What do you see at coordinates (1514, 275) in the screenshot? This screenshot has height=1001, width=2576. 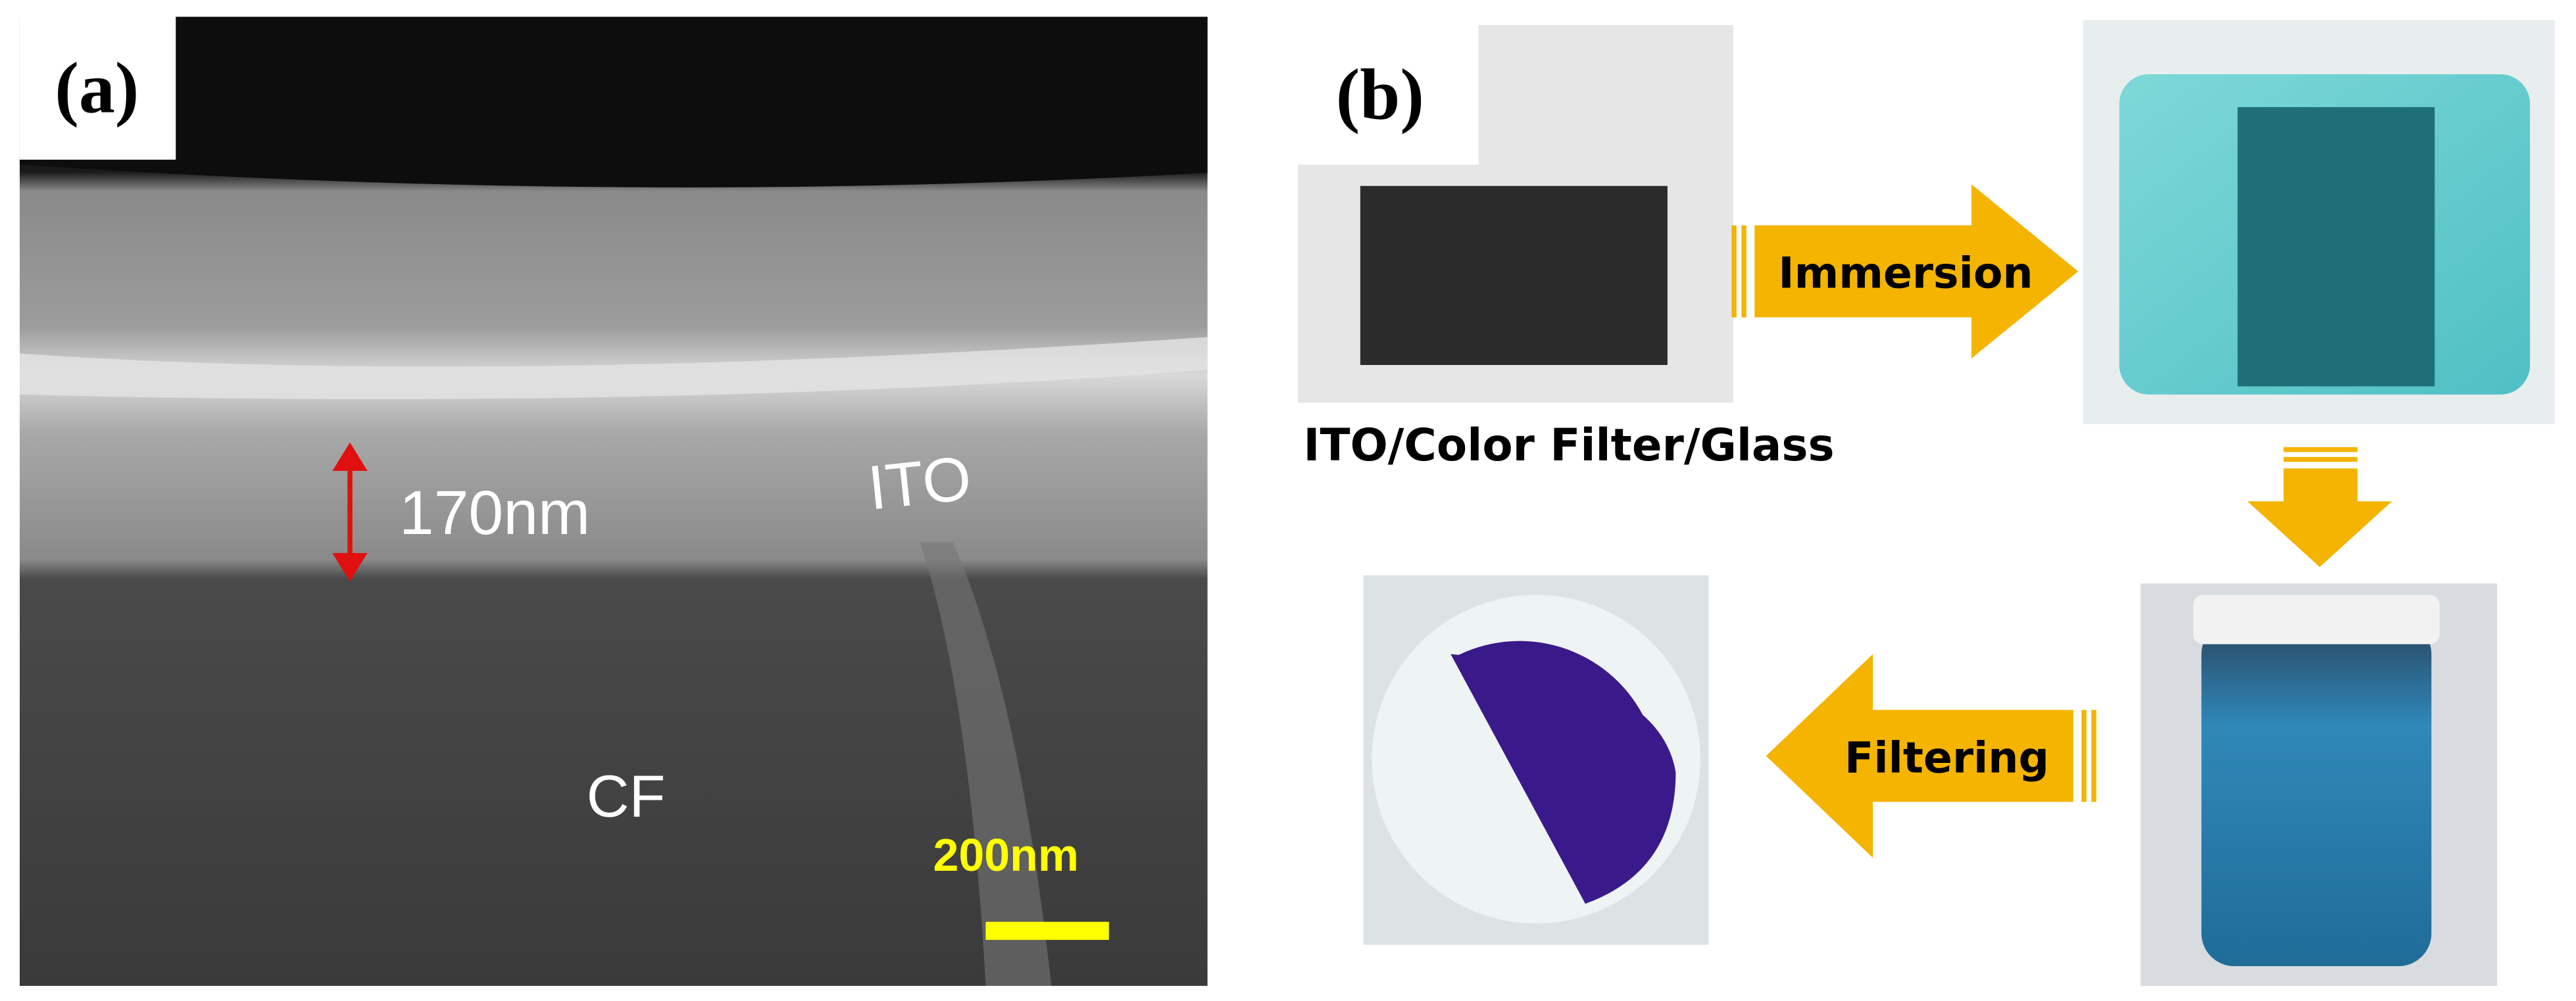 I see `glass-sample` at bounding box center [1514, 275].